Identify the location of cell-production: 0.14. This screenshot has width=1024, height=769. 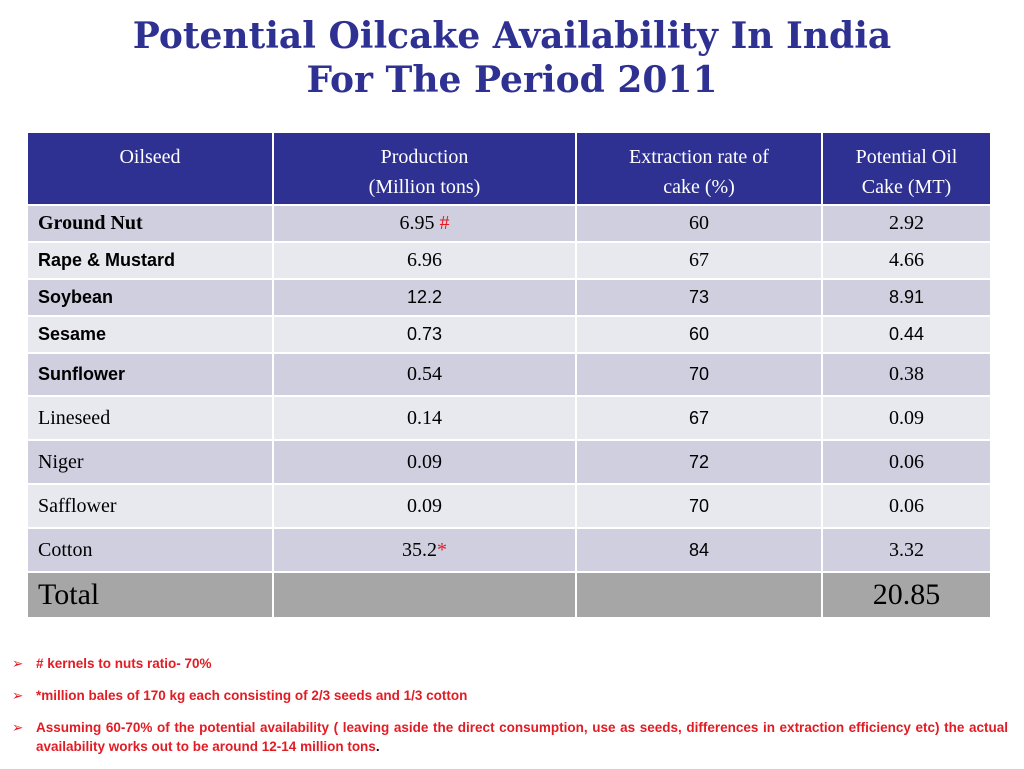
(424, 418).